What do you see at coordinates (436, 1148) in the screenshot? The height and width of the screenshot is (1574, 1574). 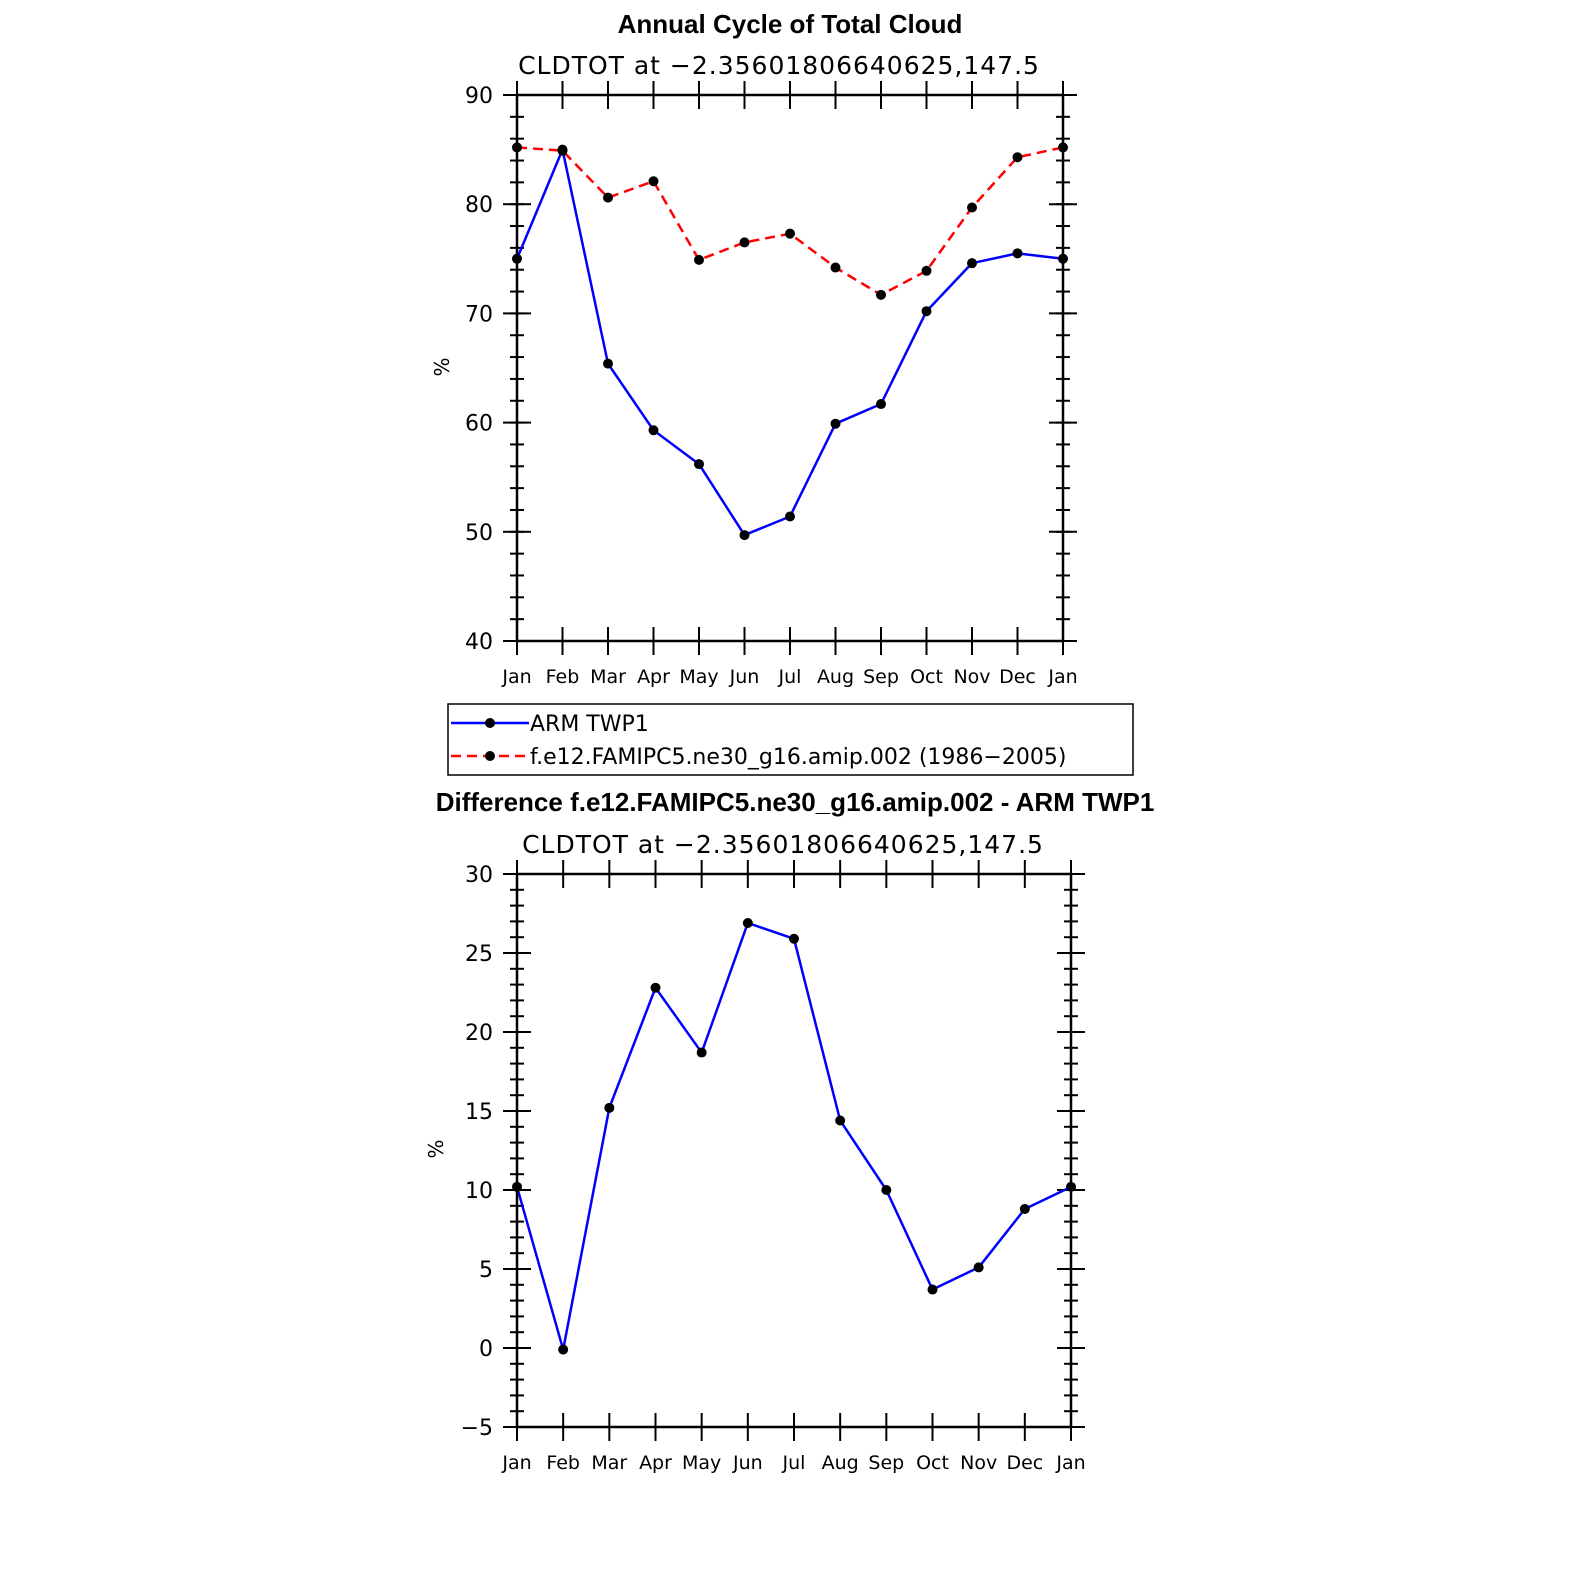 I see `chart2-y-axis-label: %` at bounding box center [436, 1148].